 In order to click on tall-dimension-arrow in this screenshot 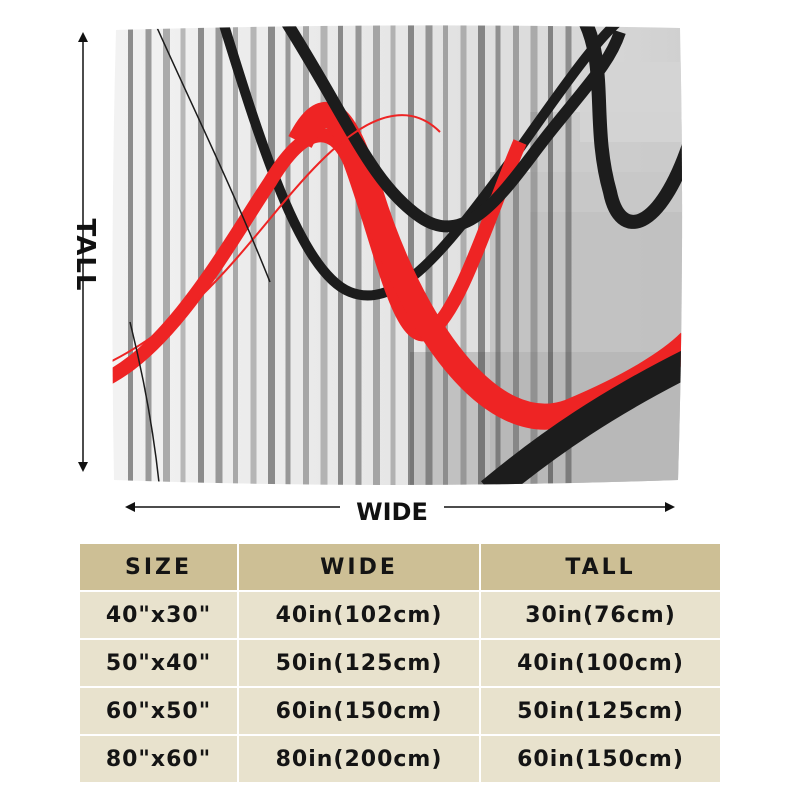, I will do `click(83, 252)`.